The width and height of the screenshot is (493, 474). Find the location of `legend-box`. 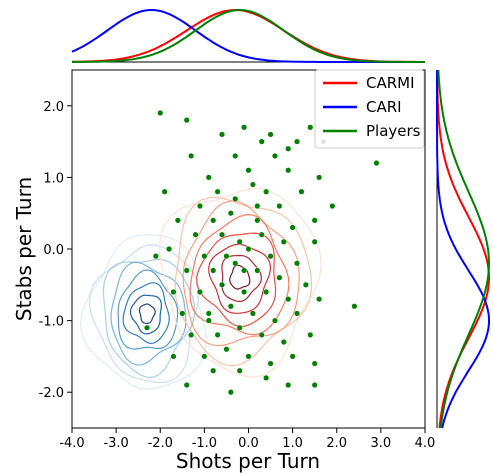

legend-box is located at coordinates (369, 109).